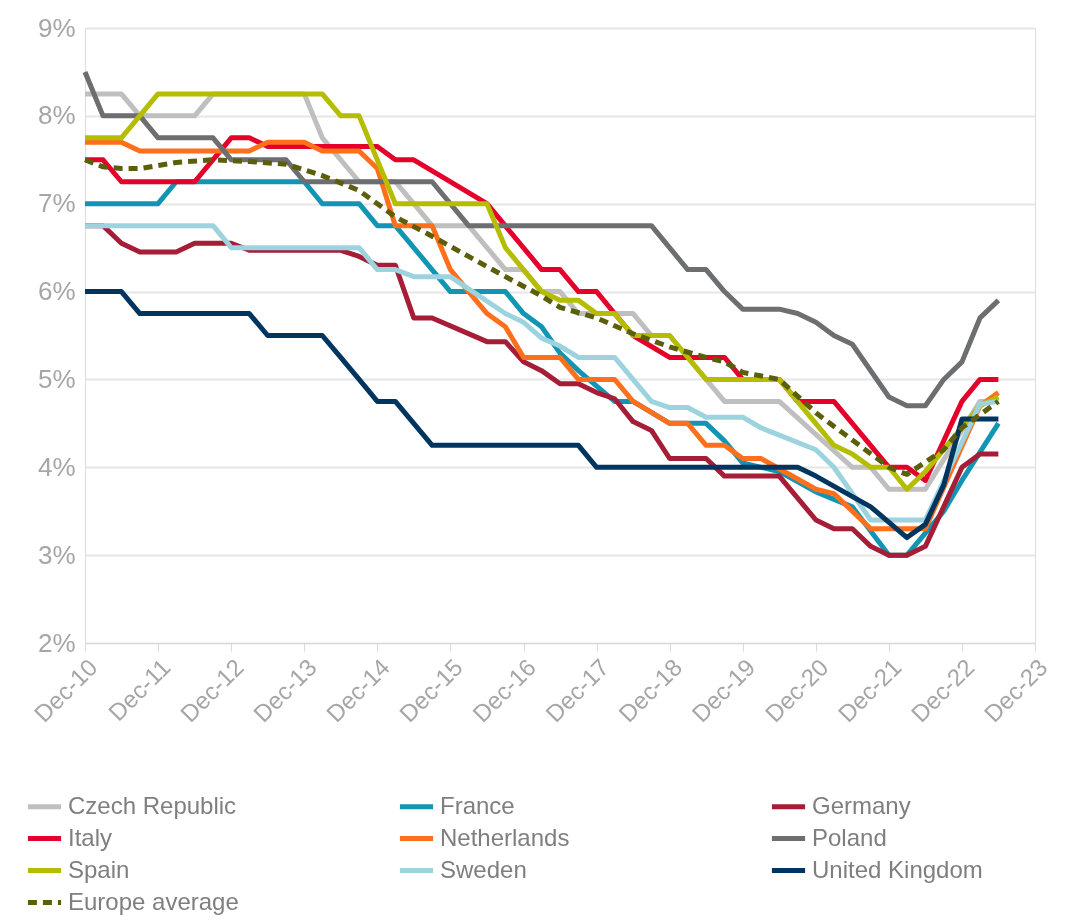 The width and height of the screenshot is (1087, 924). What do you see at coordinates (56, 378) in the screenshot?
I see `y-tick-label: 5%` at bounding box center [56, 378].